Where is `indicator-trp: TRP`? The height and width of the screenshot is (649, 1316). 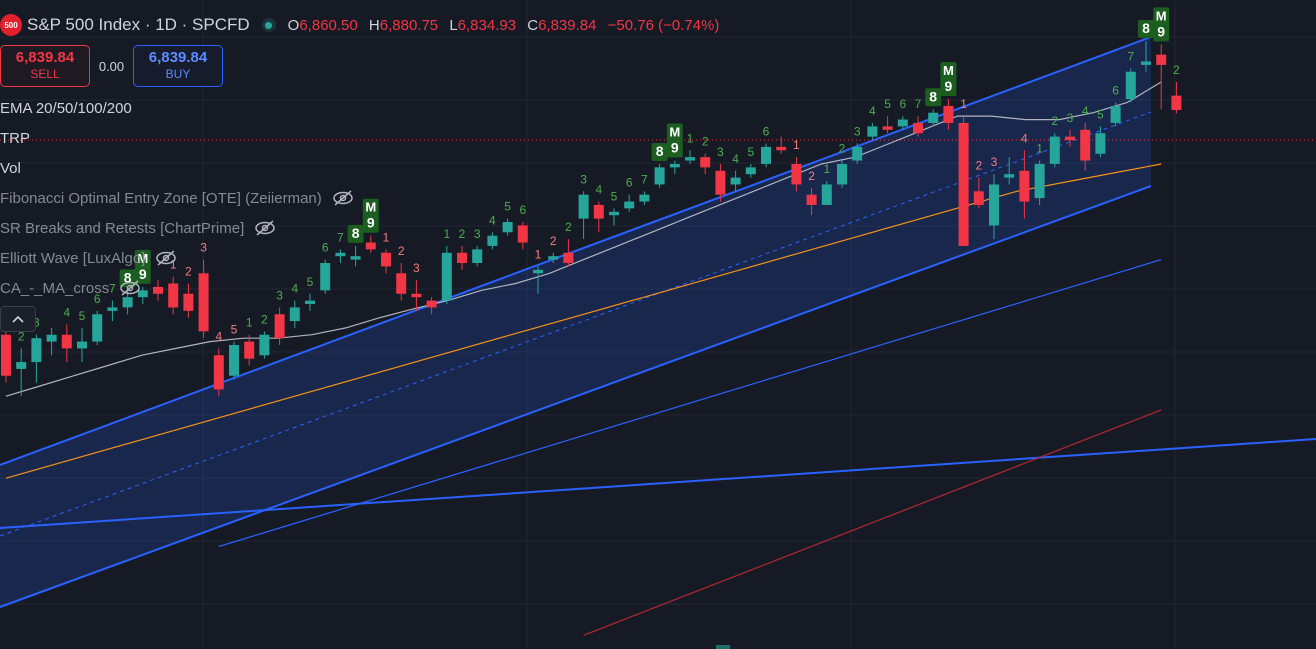 indicator-trp: TRP is located at coordinates (15, 138).